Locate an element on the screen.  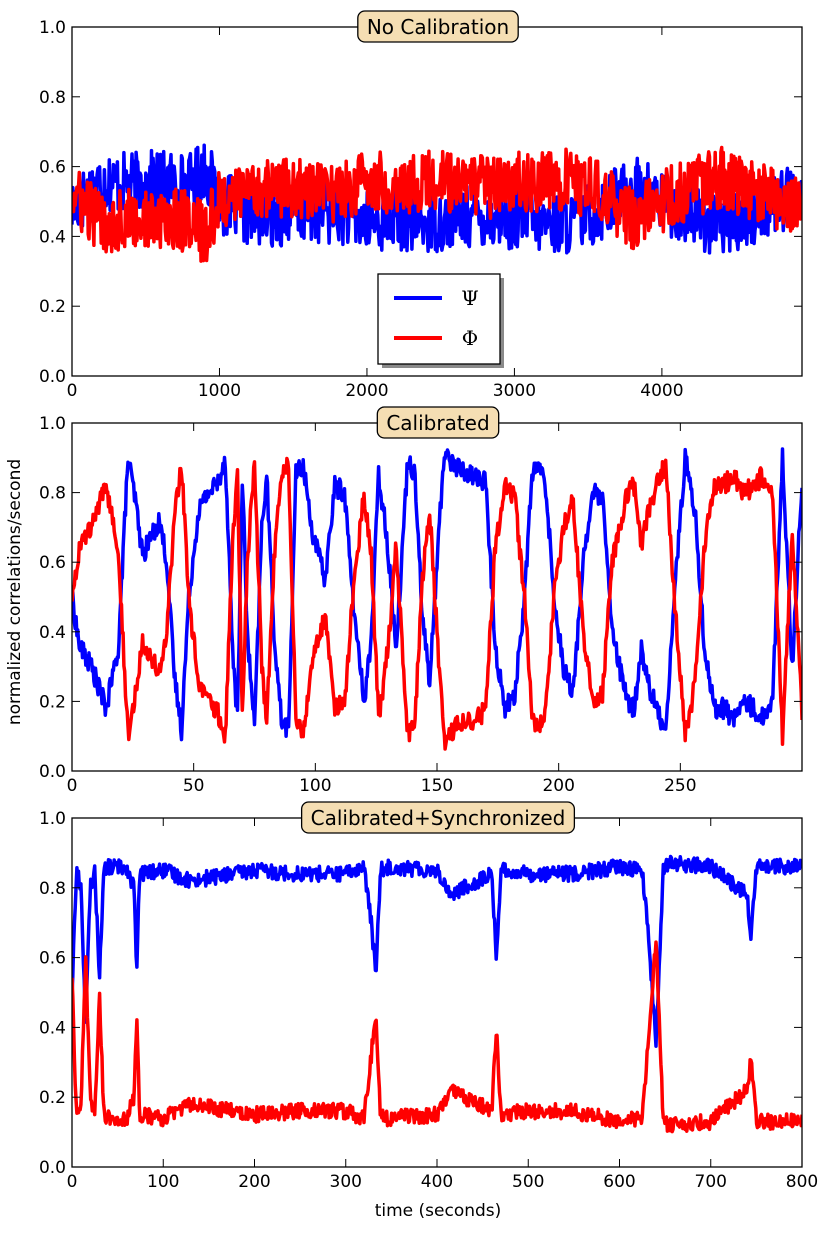
title-text: No Calibration is located at coordinates (438, 27).